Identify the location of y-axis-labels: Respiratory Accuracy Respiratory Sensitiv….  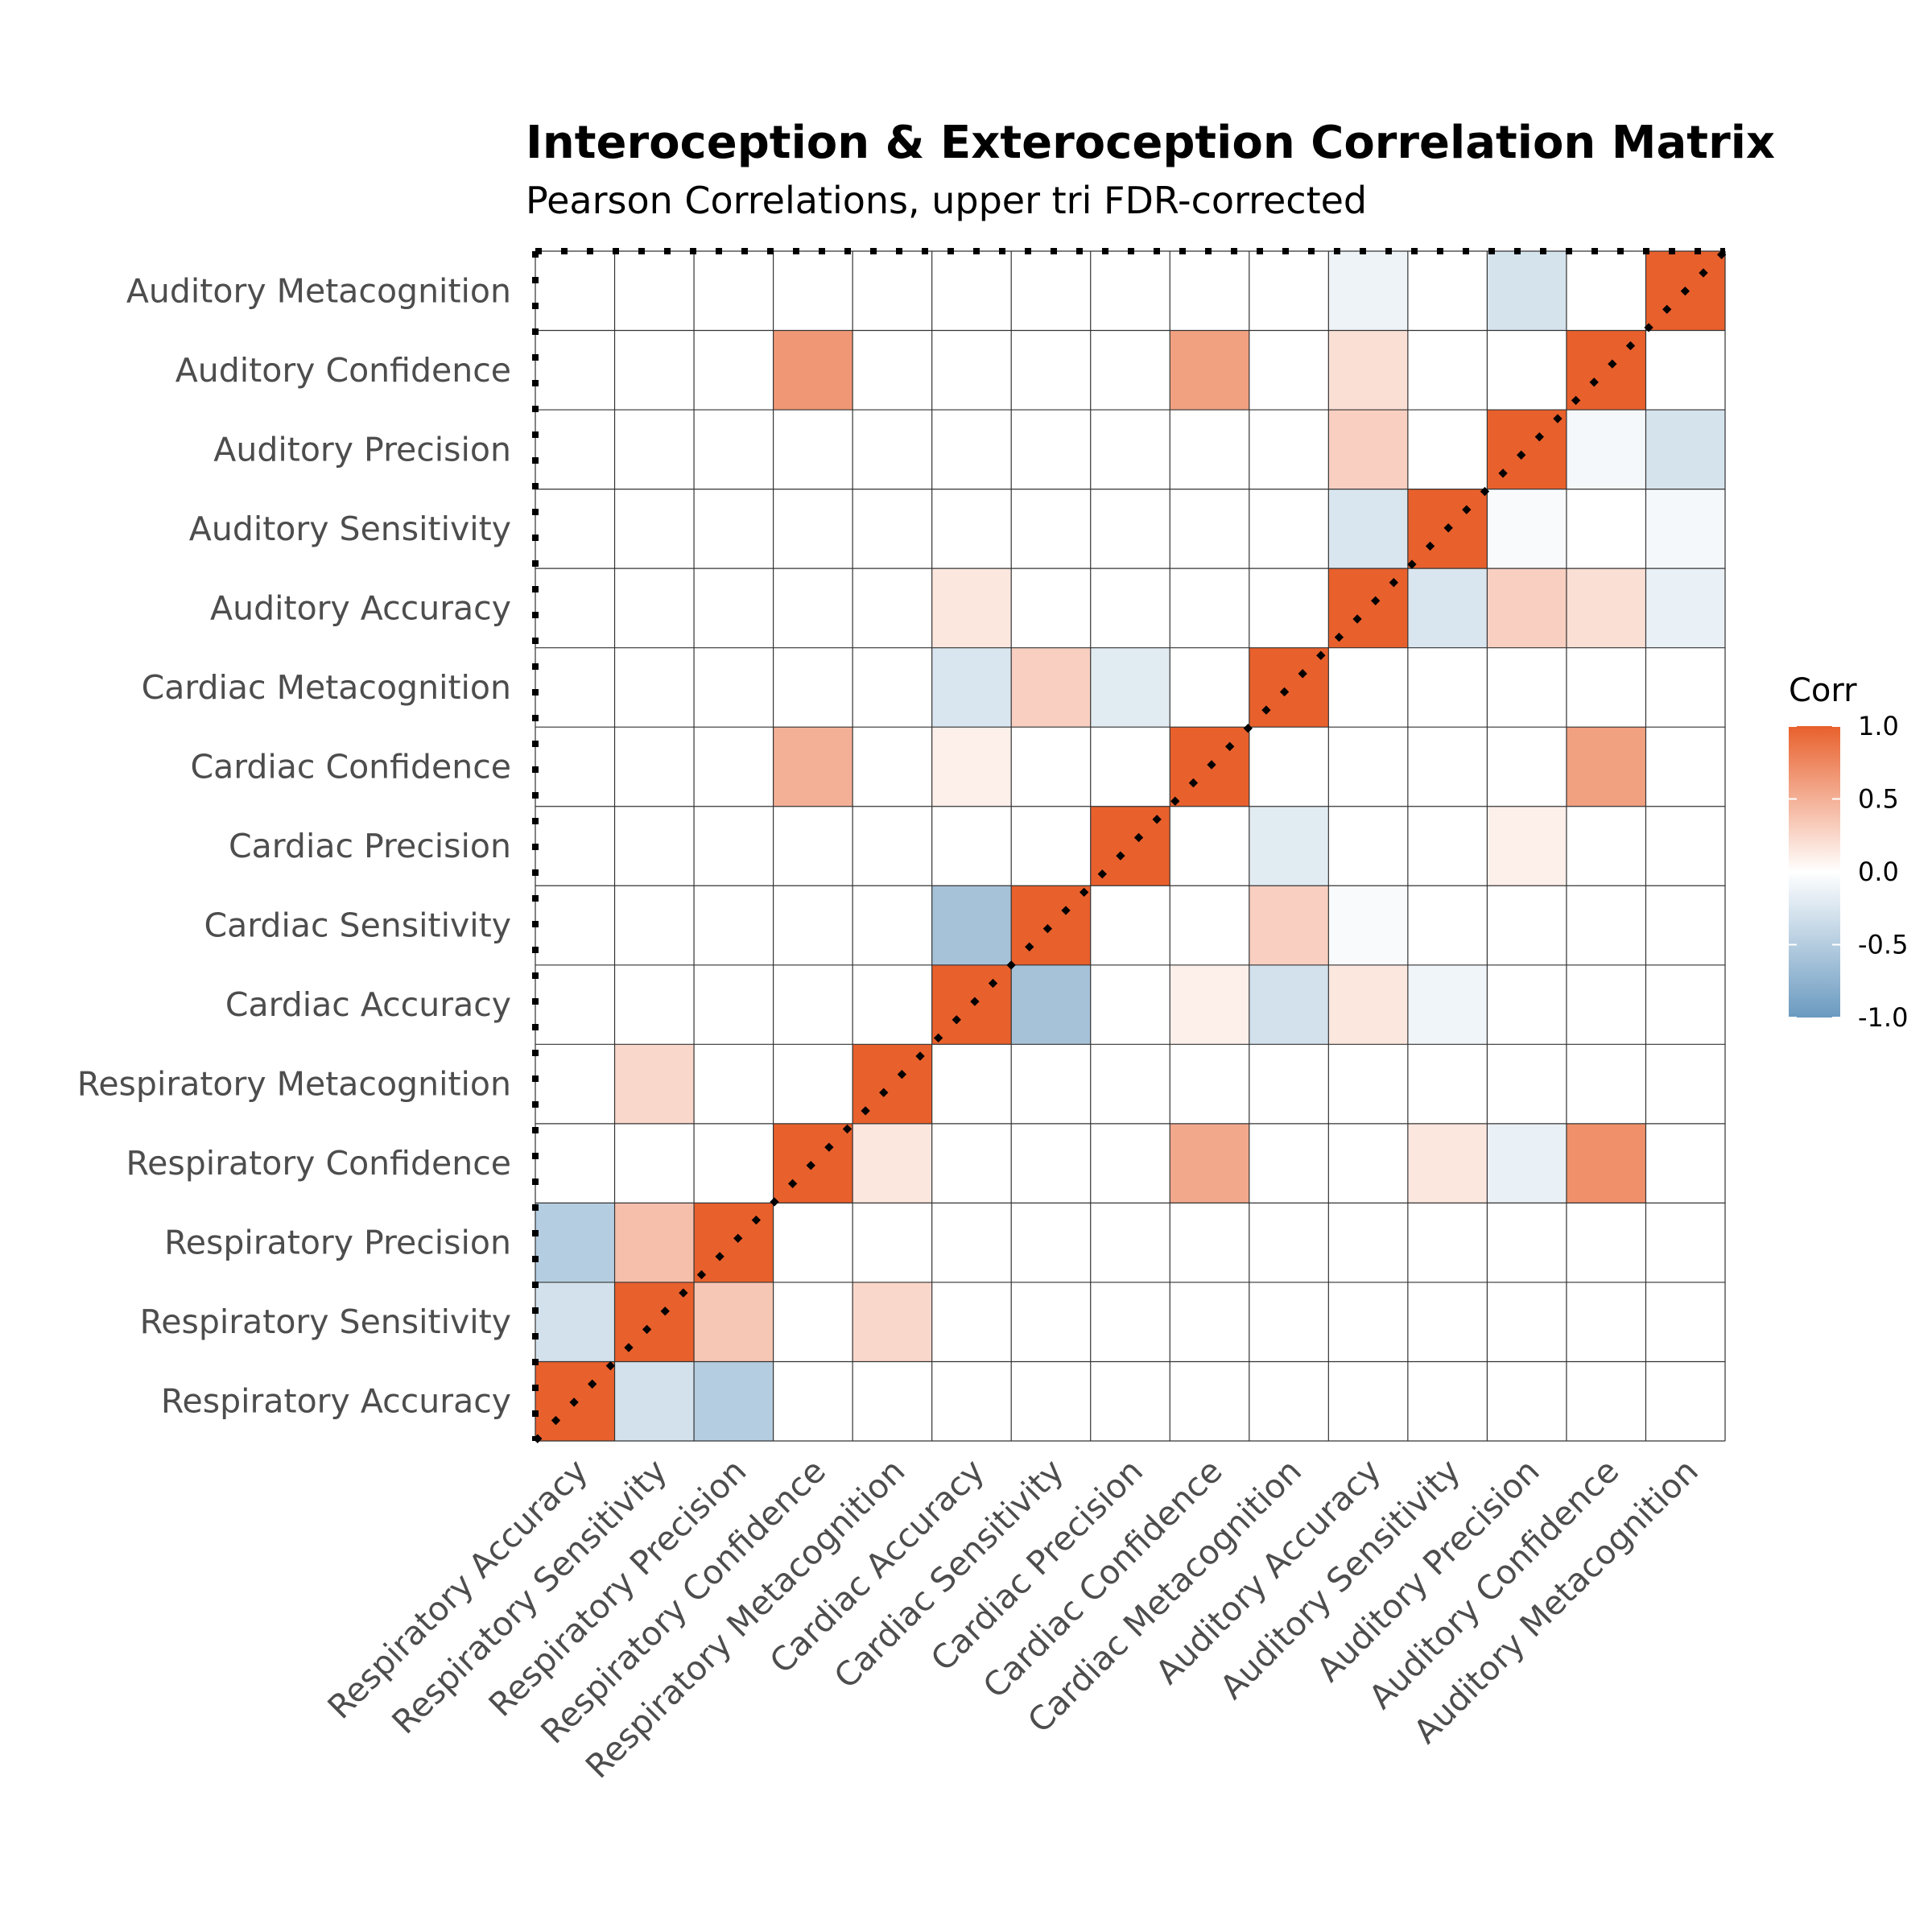
(294, 845).